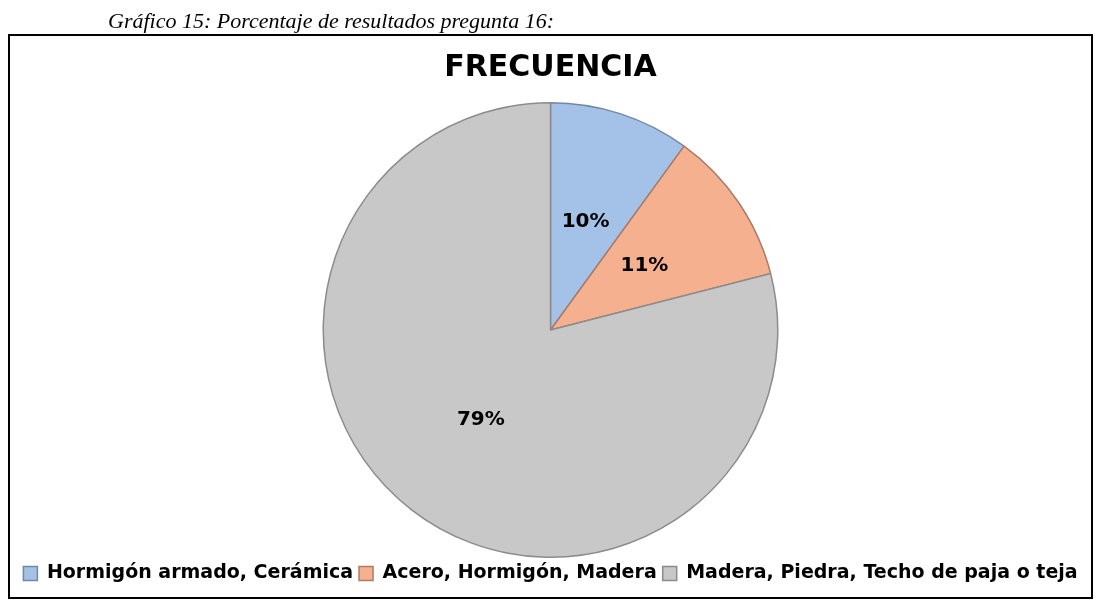 Image resolution: width=1109 pixels, height=609 pixels. What do you see at coordinates (519, 571) in the screenshot?
I see `legend-label: Acero, Hormigón, Madera` at bounding box center [519, 571].